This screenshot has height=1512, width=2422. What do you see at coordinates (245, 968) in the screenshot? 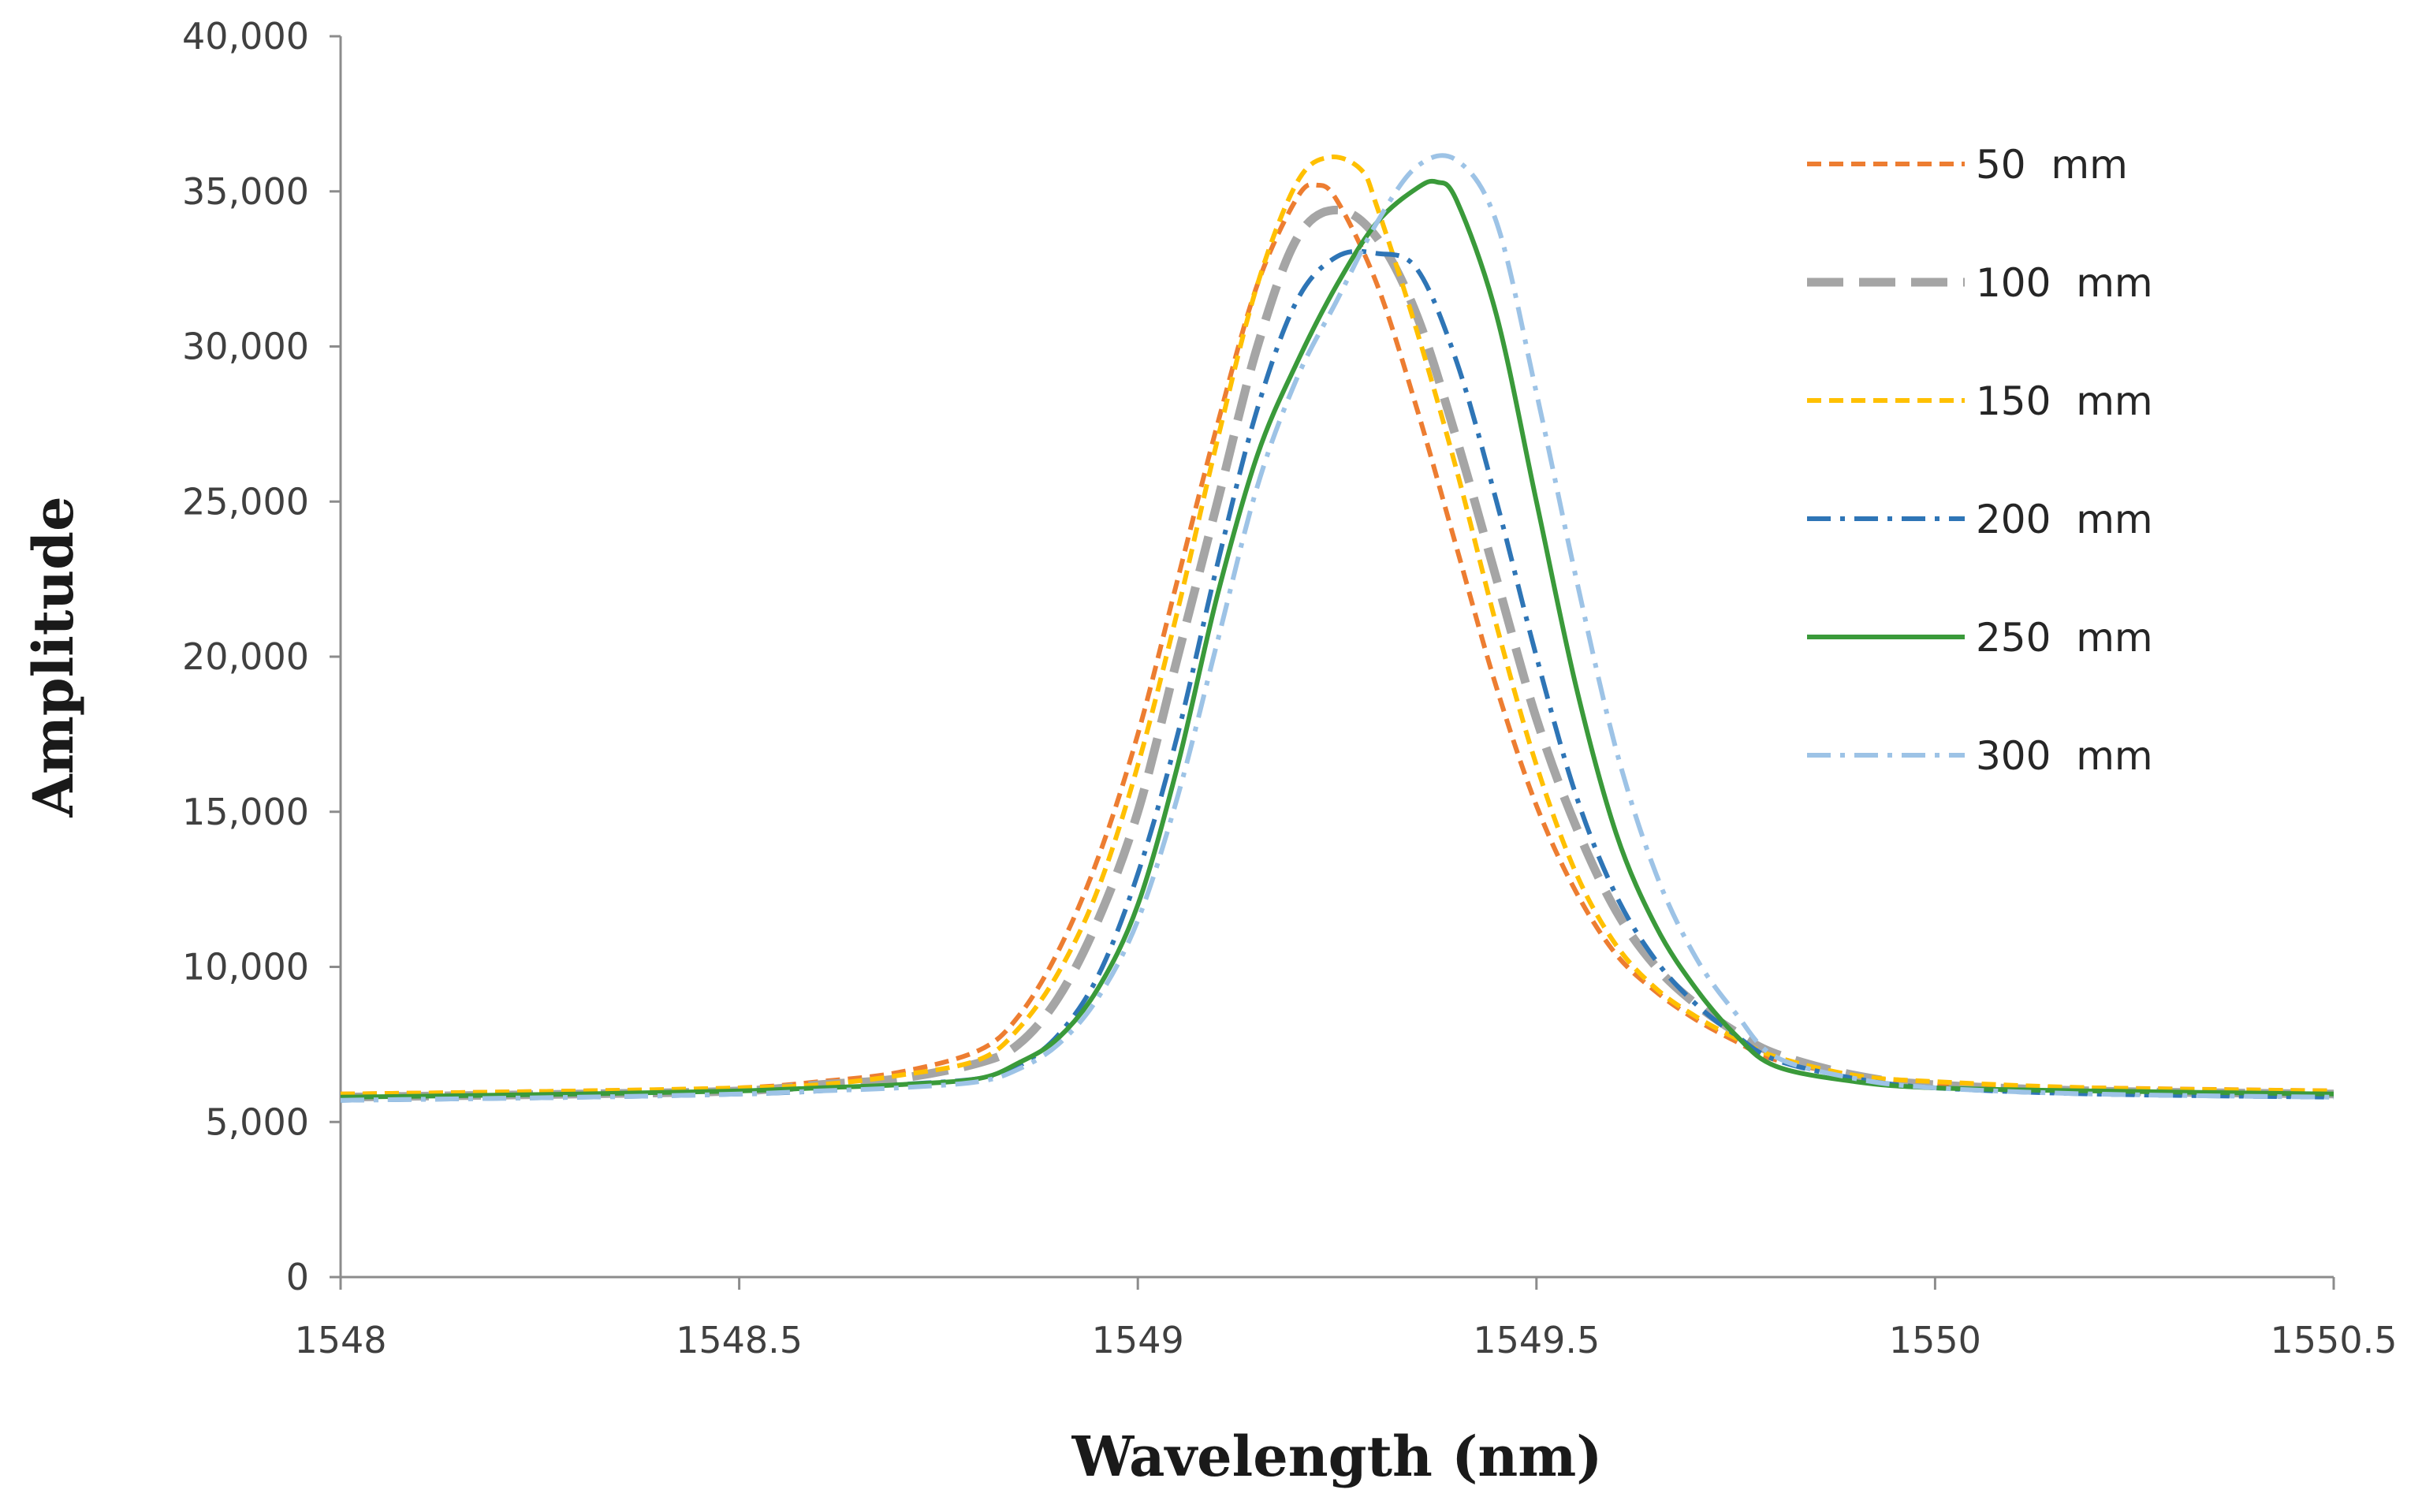
I see `y-tick-label: 10,000` at bounding box center [245, 968].